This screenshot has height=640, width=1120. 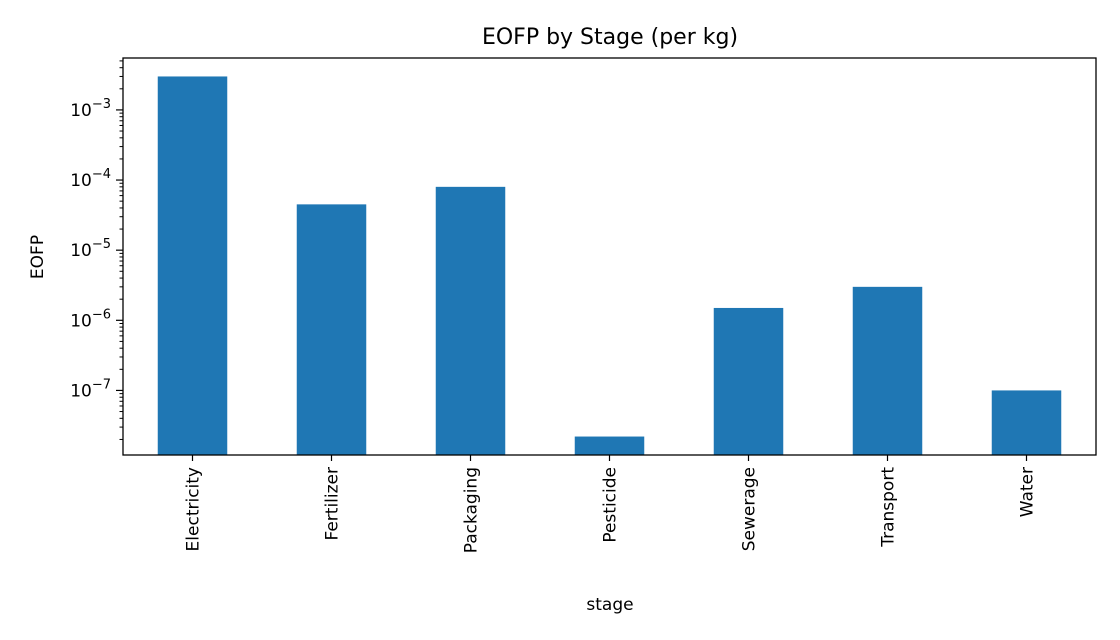 I want to click on x-tick-label: Sewerage, so click(x=750, y=509).